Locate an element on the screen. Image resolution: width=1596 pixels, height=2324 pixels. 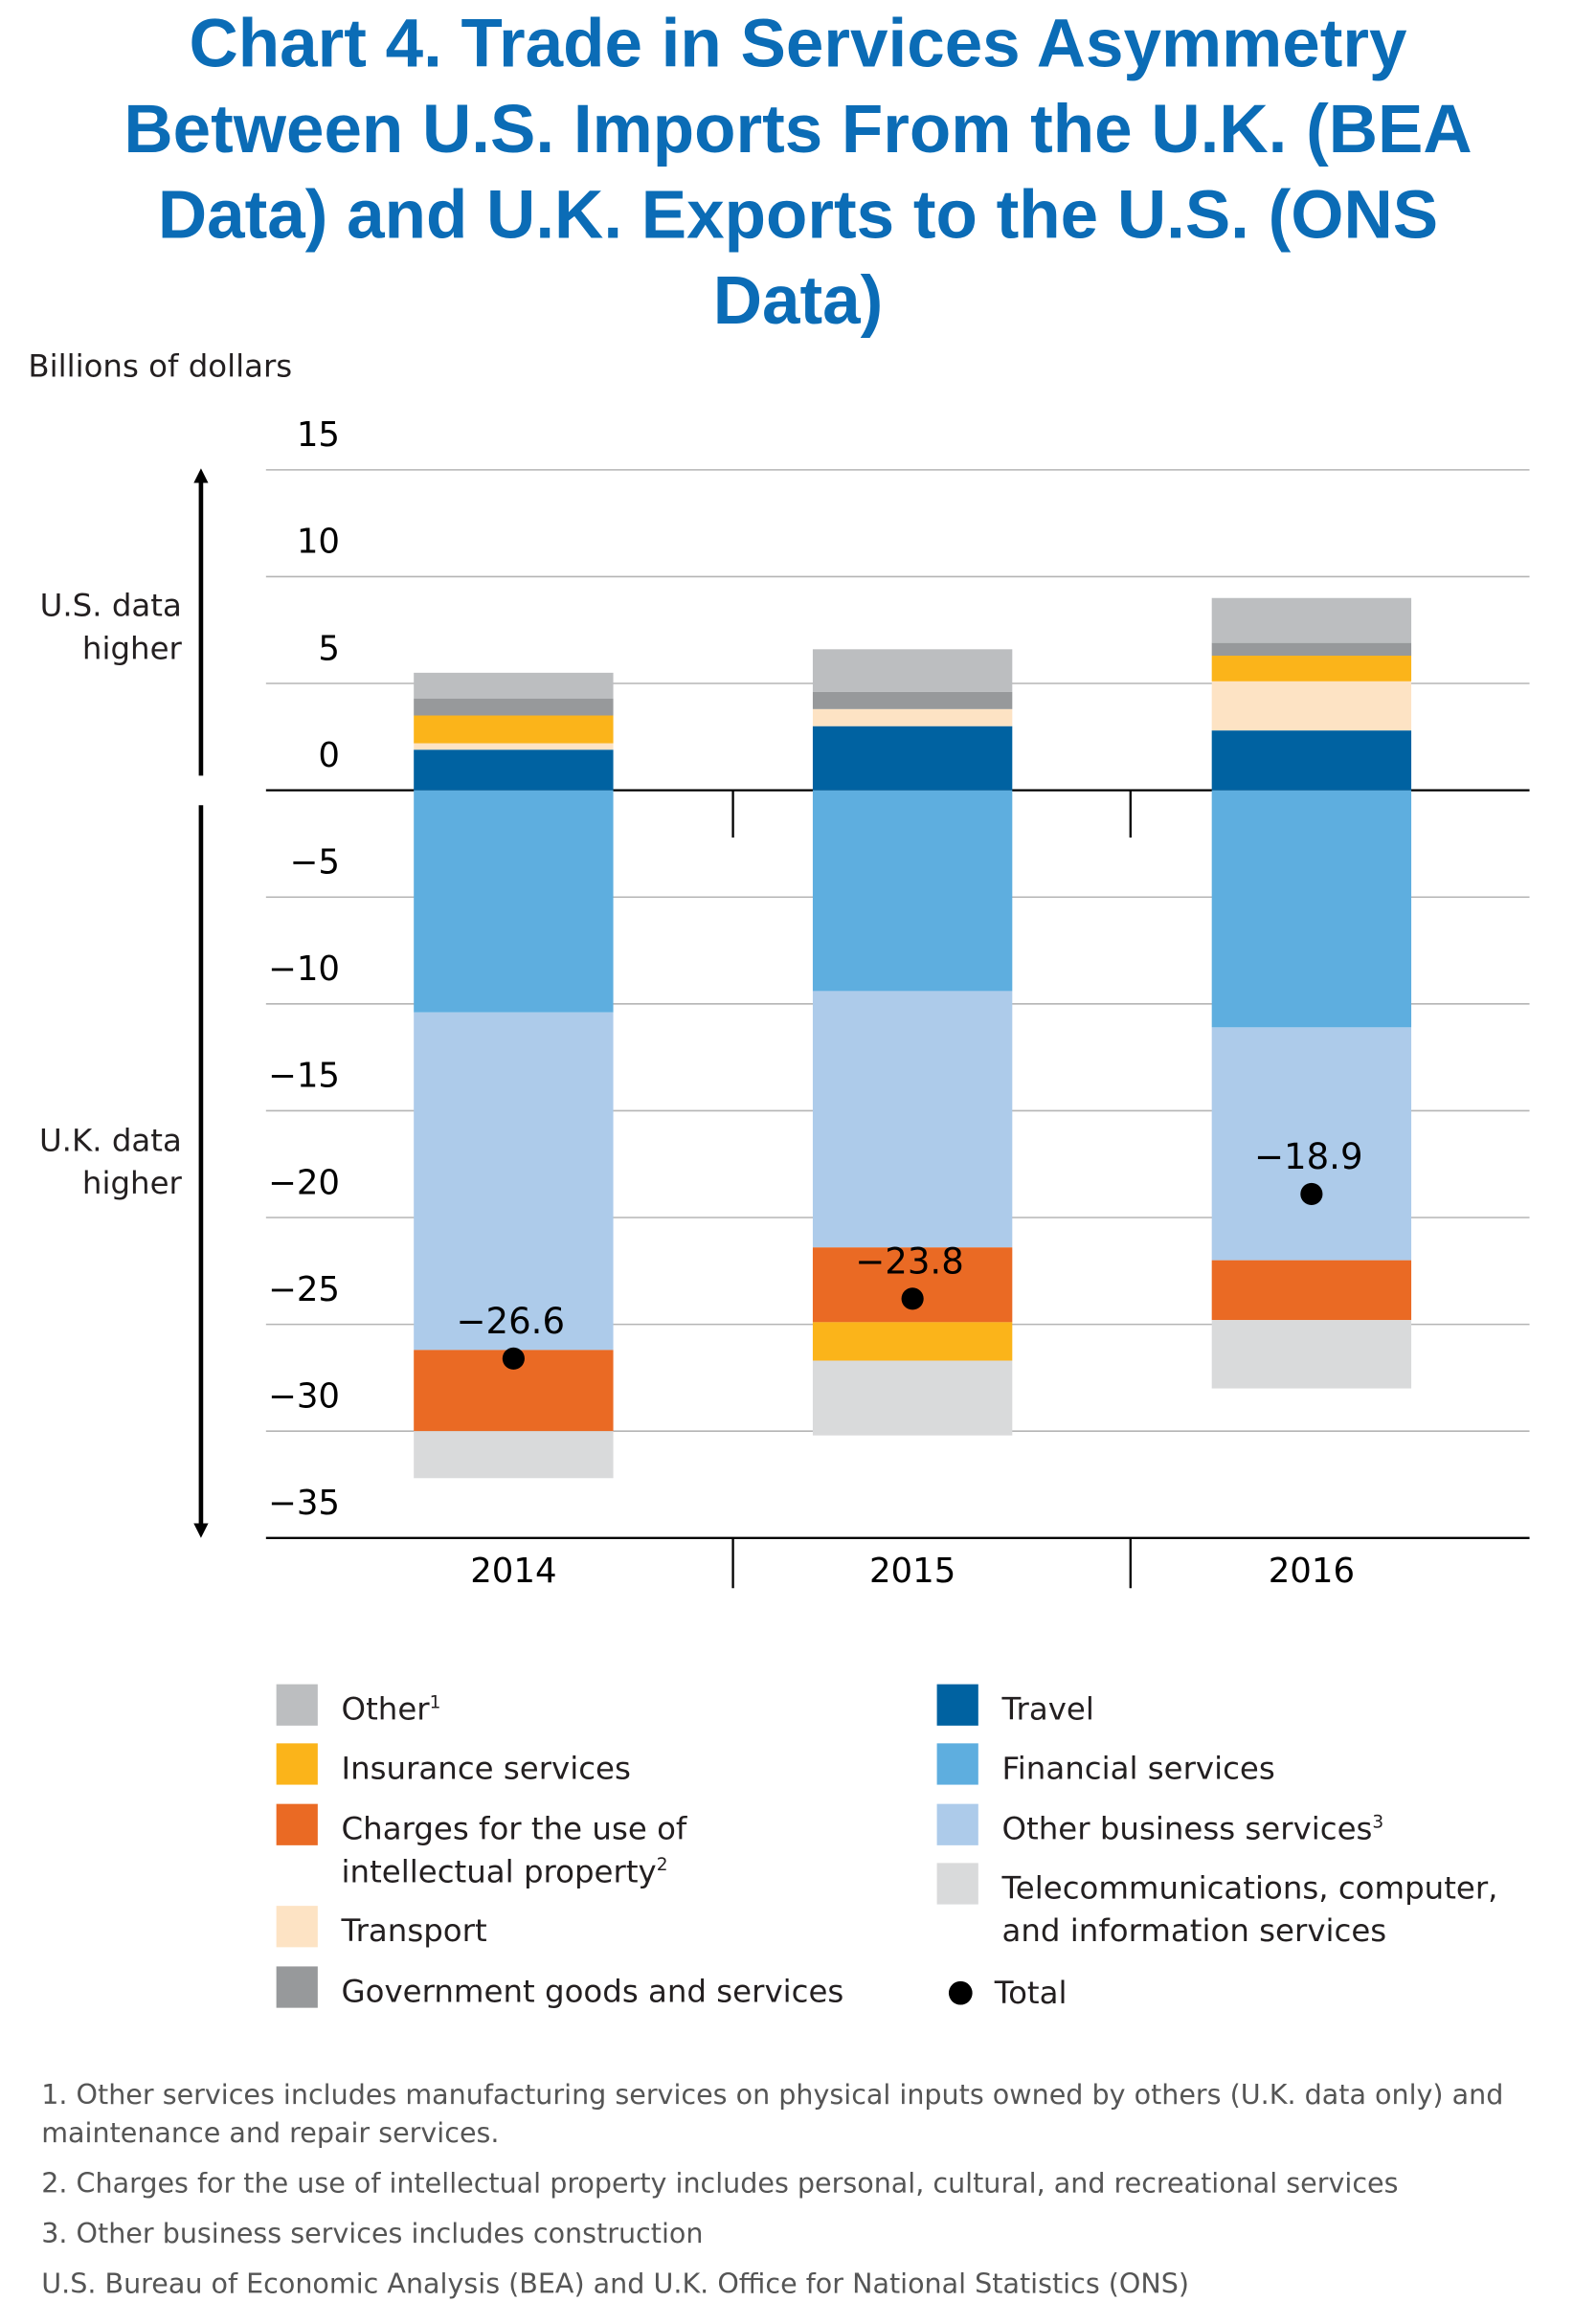
legend-text: Transport is located at coordinates (414, 1930).